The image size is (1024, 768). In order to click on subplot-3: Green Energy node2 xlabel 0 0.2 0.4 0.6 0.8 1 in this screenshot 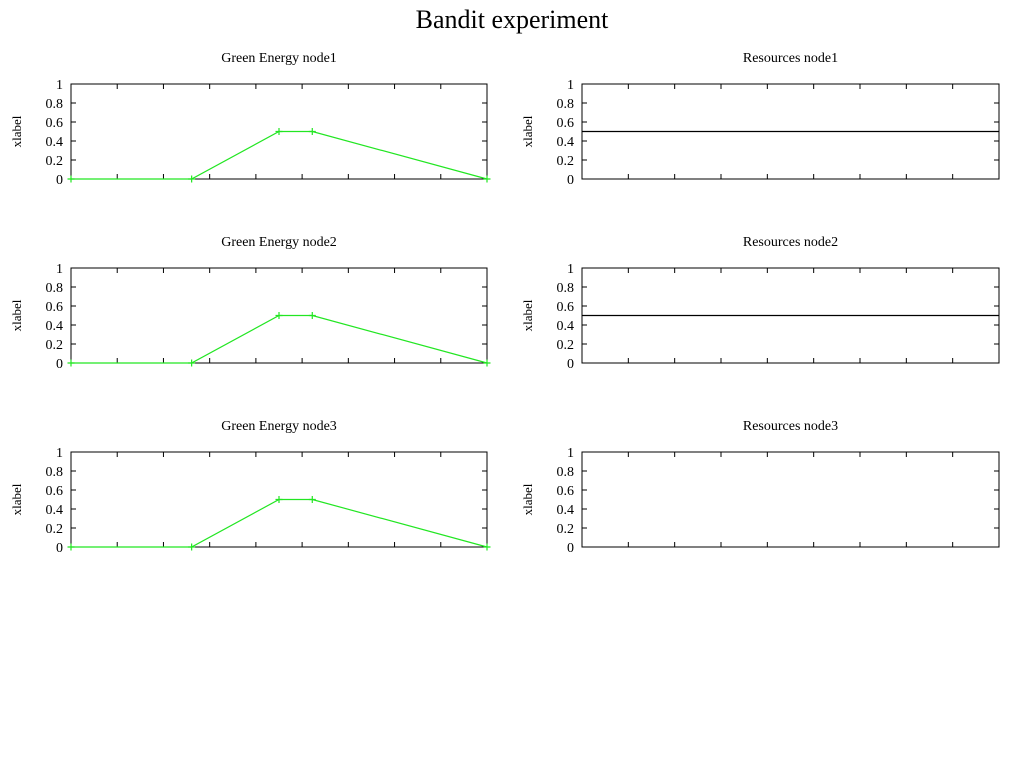, I will do `click(250, 303)`.